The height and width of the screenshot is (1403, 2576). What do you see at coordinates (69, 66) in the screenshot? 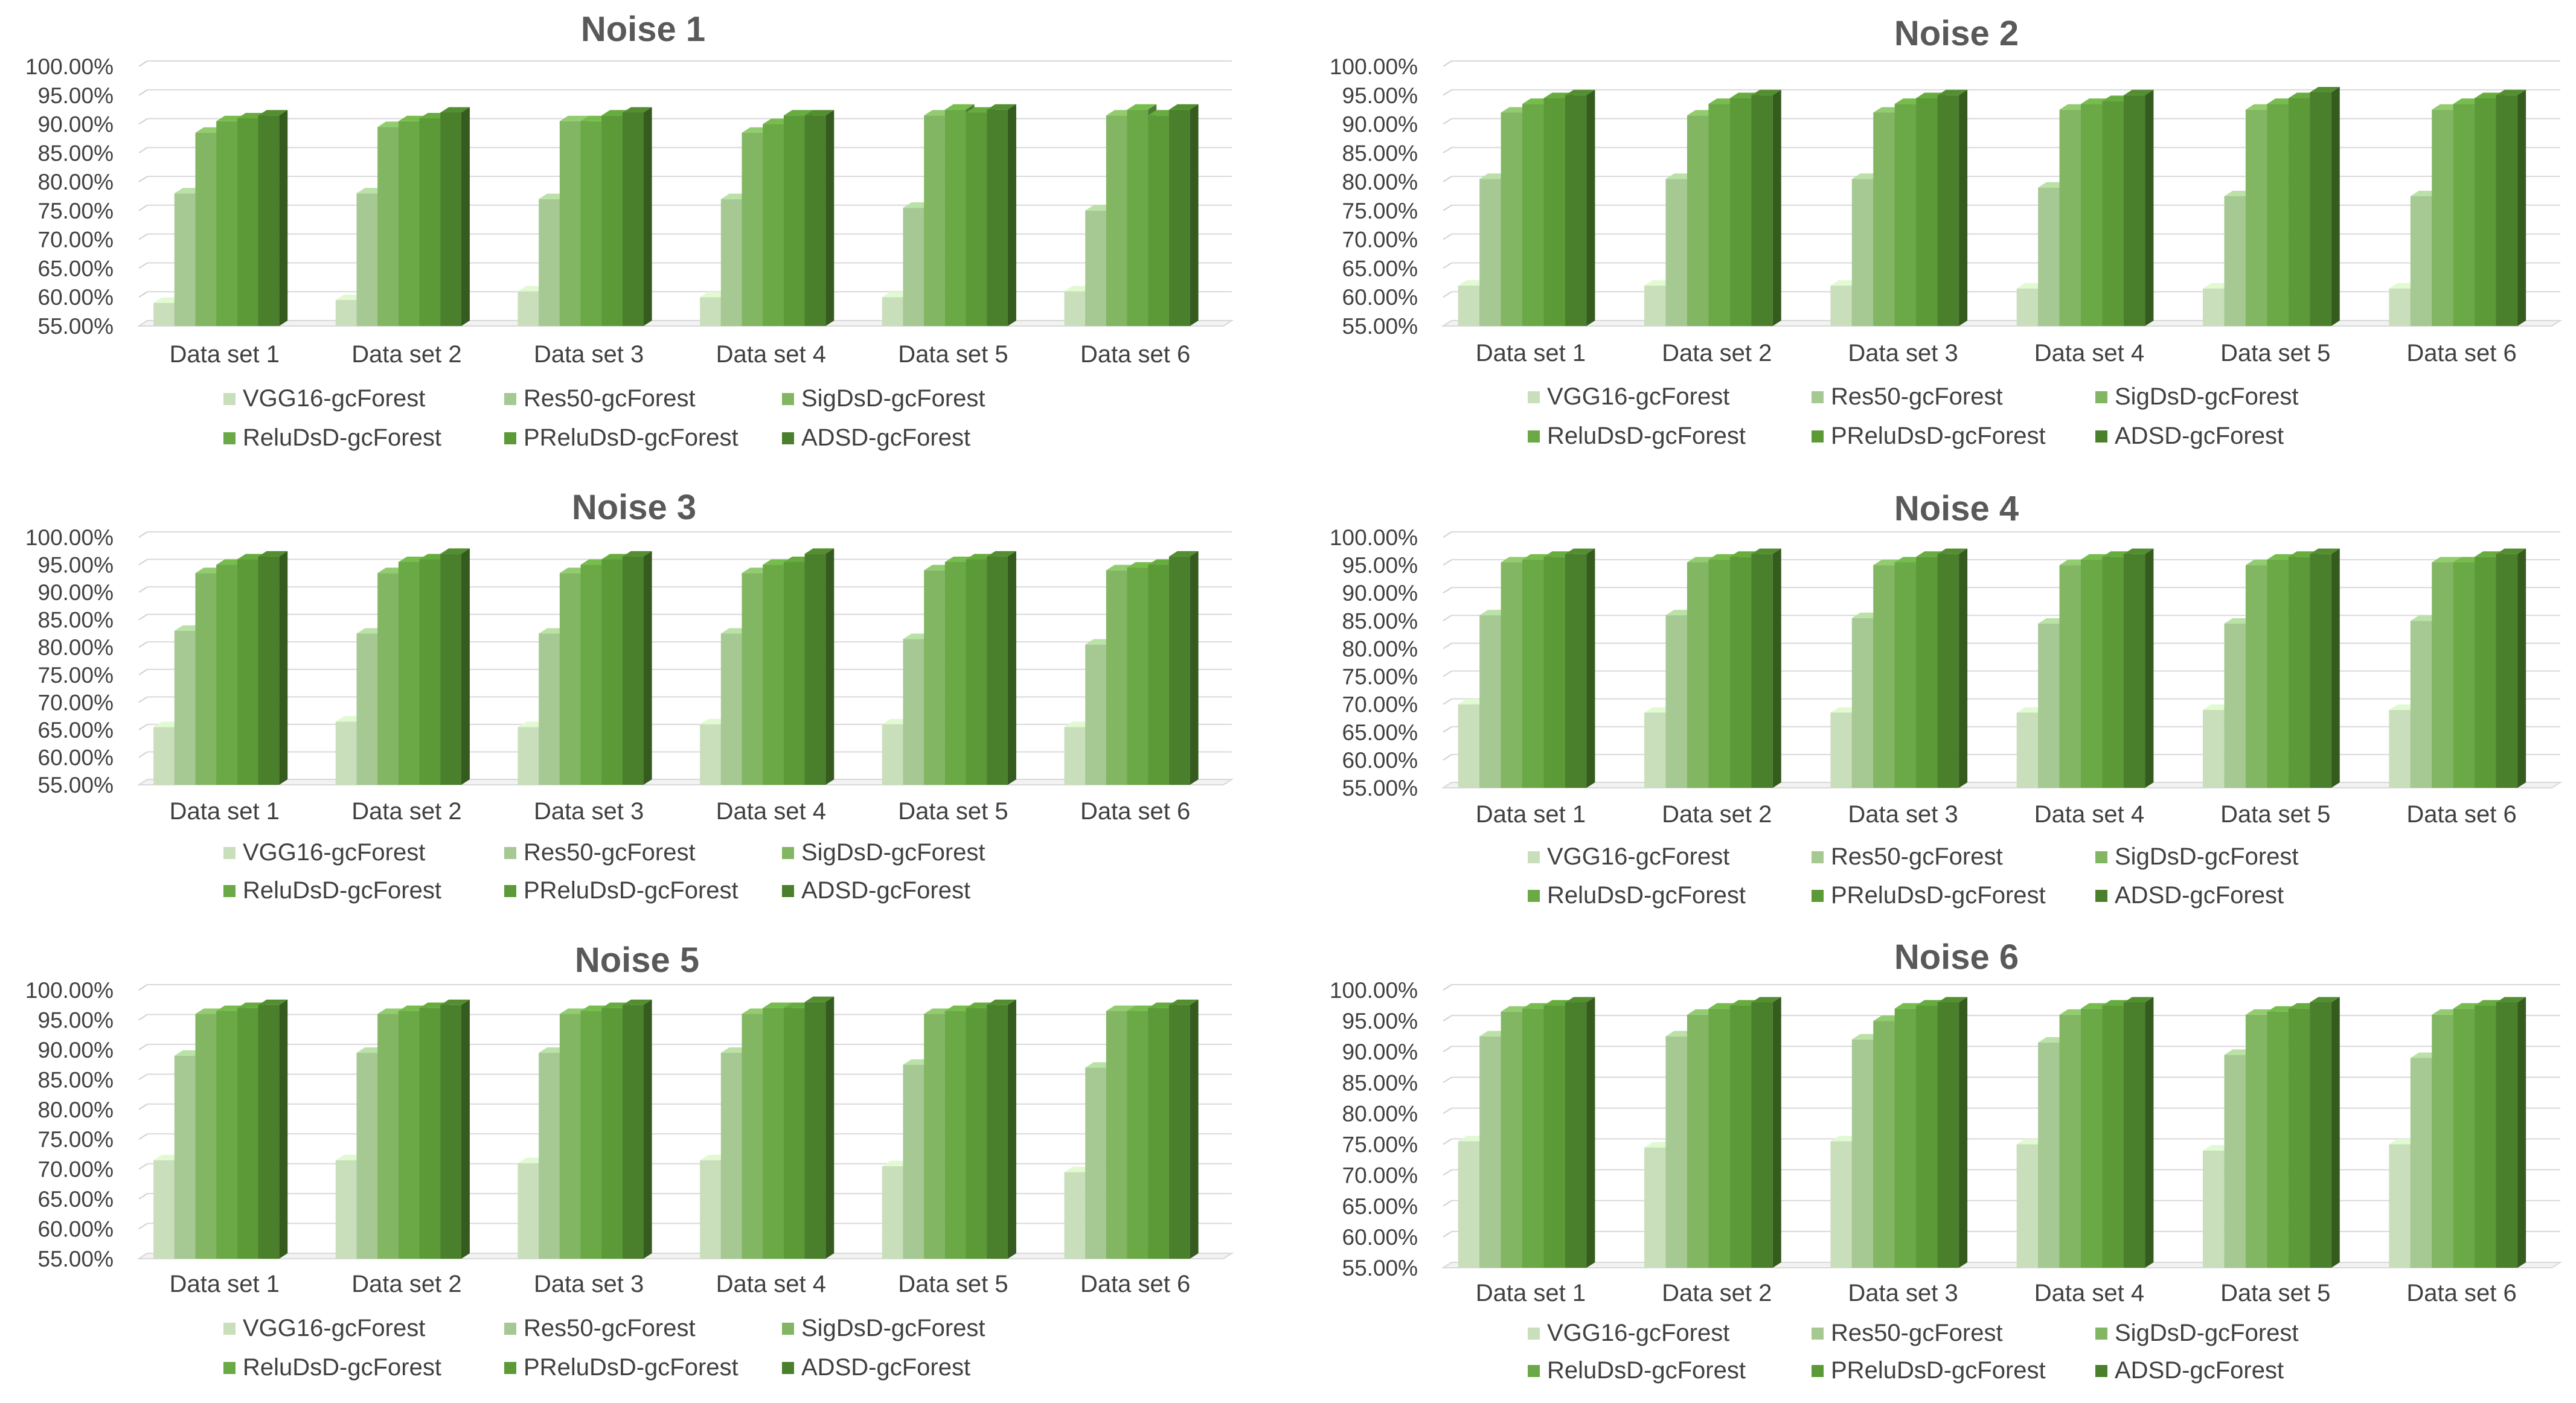
I see `y-tick-label: 100.00%` at bounding box center [69, 66].